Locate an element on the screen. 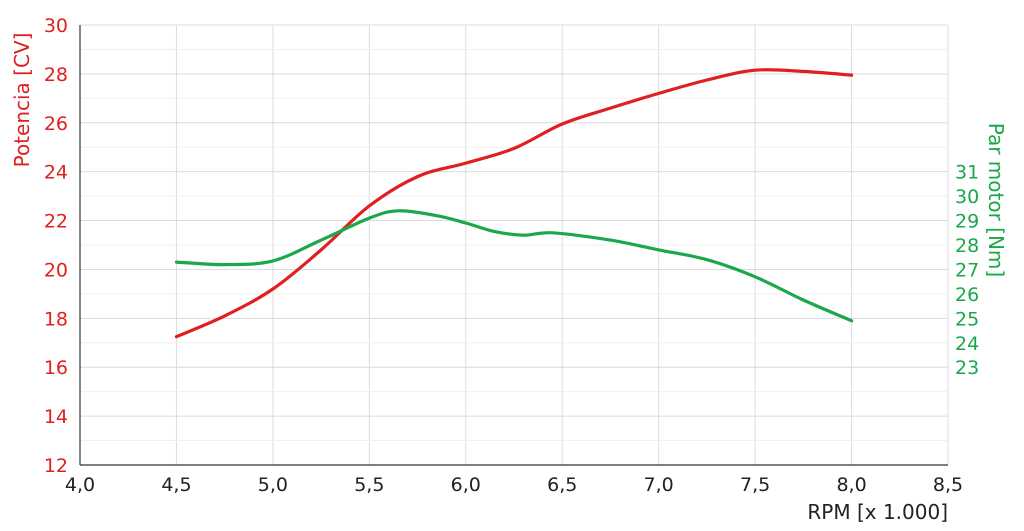  x-tick-label: 6,0 is located at coordinates (466, 485).